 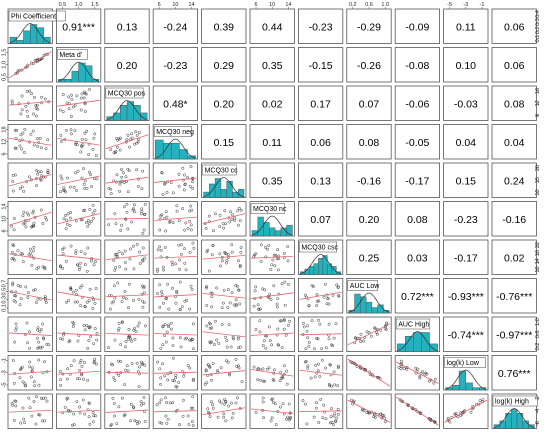 I want to click on variable-label-box, so click(x=72, y=54).